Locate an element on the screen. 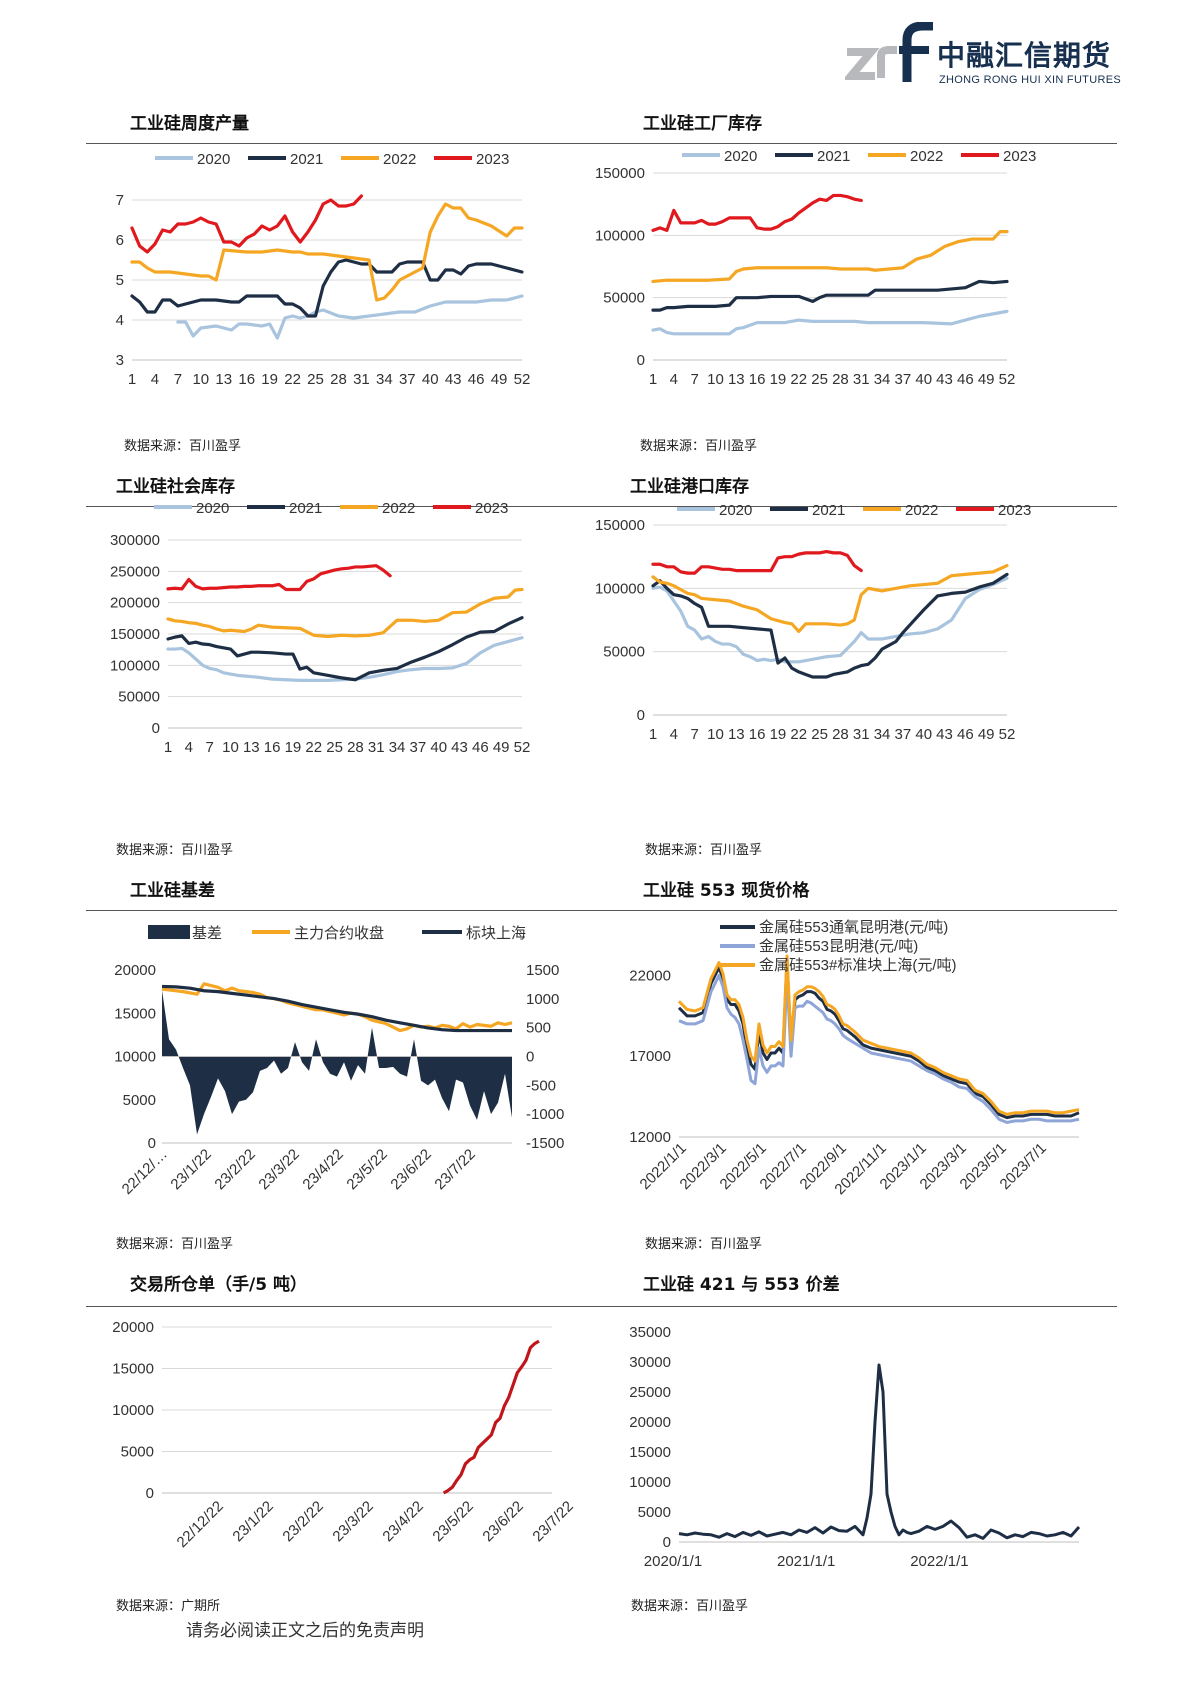 The image size is (1190, 1683). legend-label: 2023 is located at coordinates (492, 159).